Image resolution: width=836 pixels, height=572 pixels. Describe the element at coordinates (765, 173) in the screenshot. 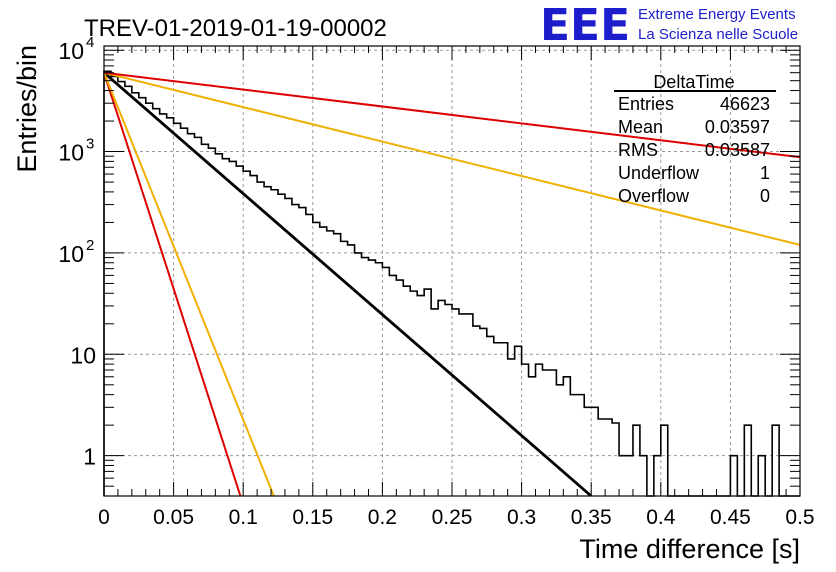

I see `stats-value: 1` at that location.